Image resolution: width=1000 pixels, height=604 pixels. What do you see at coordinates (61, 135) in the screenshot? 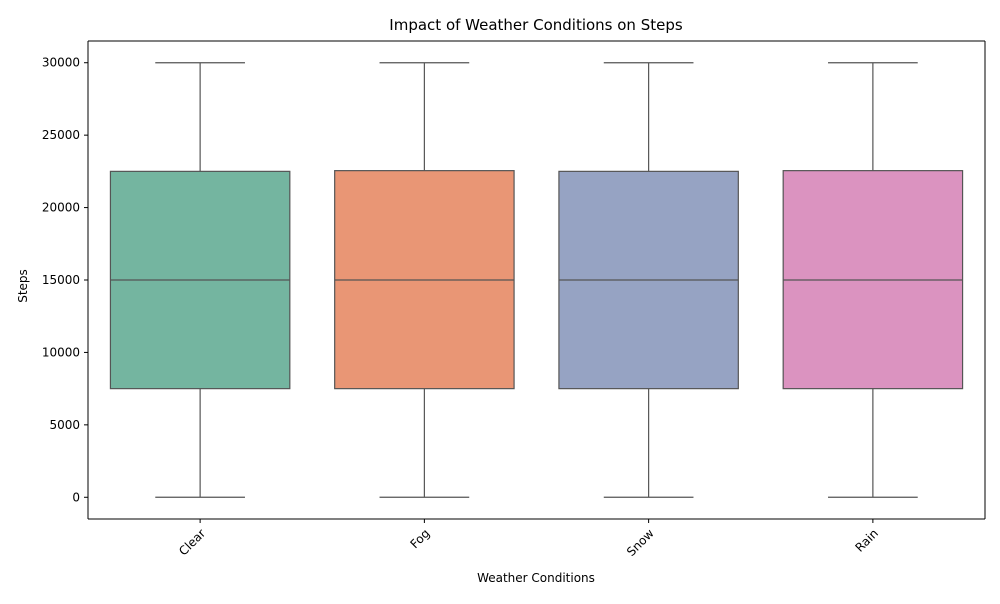
I see `y-tick-label: 25000` at bounding box center [61, 135].